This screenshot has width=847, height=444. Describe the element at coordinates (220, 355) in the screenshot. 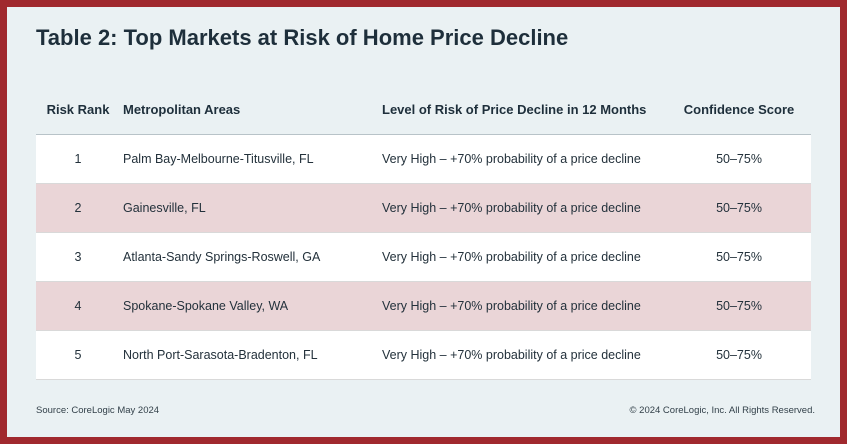

I see `metro-cell: North Port-Sarasota-Bradenton, FL` at that location.